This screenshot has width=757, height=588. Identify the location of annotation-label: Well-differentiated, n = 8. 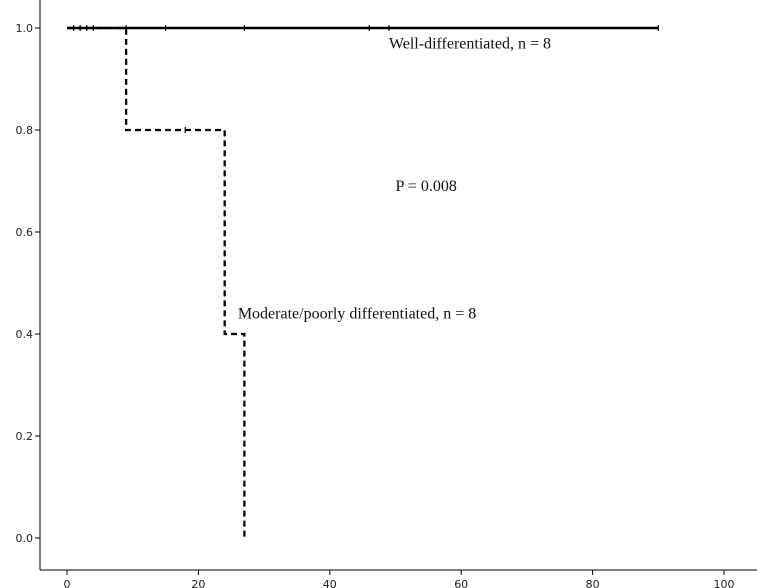
(470, 43).